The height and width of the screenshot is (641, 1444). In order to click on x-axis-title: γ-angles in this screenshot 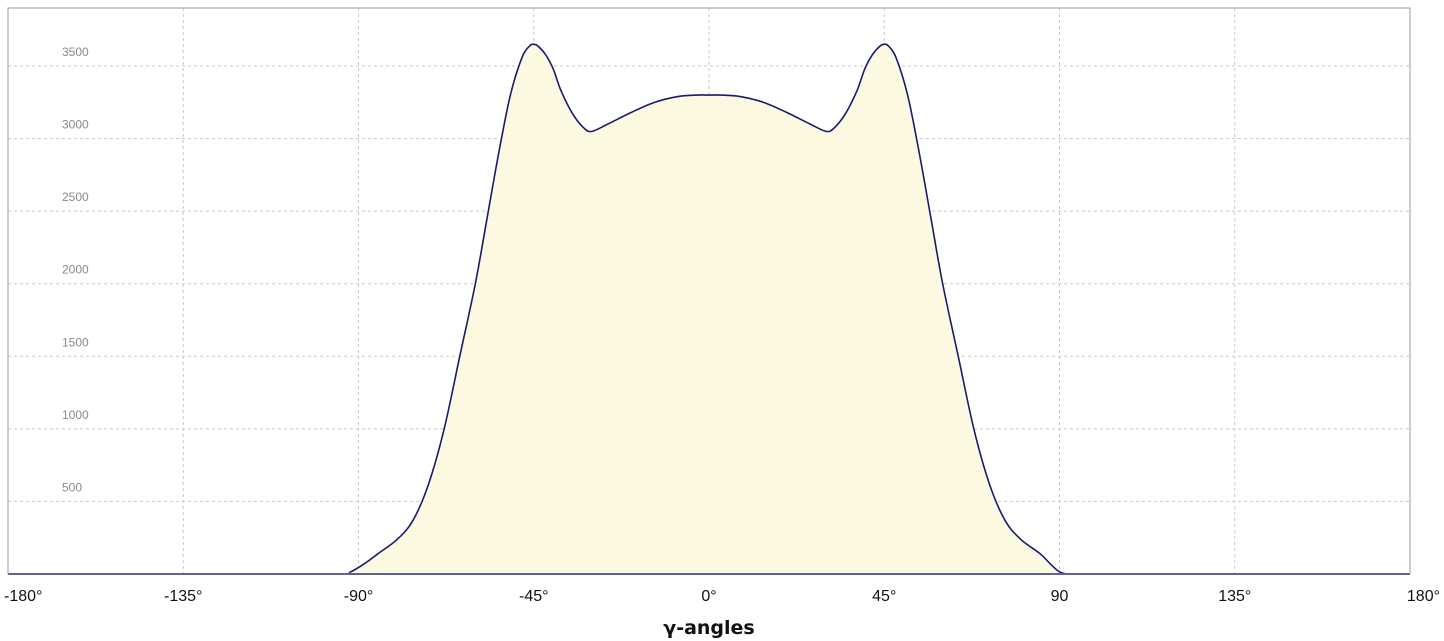, I will do `click(708, 628)`.